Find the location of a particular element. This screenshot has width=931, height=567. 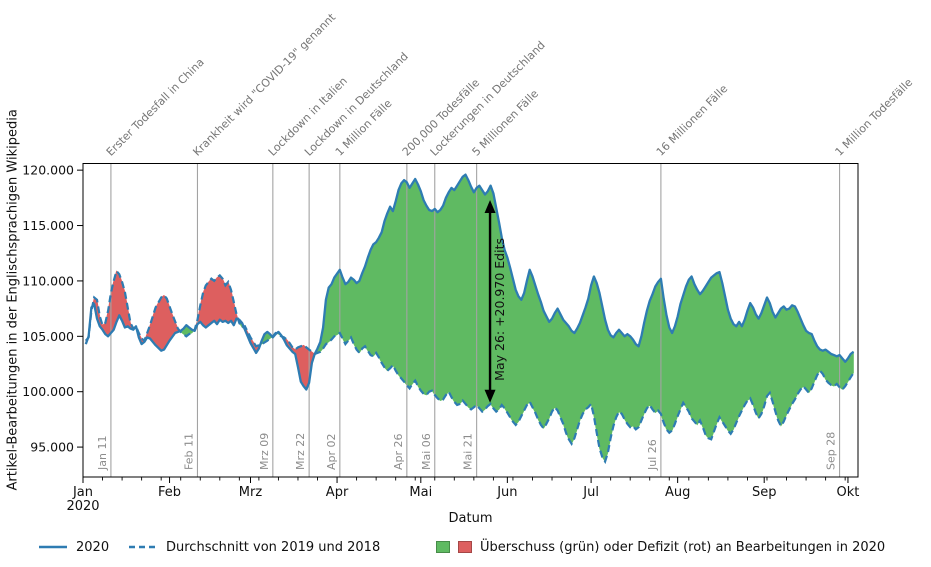

event-date-label: Sep 28 is located at coordinates (831, 451).